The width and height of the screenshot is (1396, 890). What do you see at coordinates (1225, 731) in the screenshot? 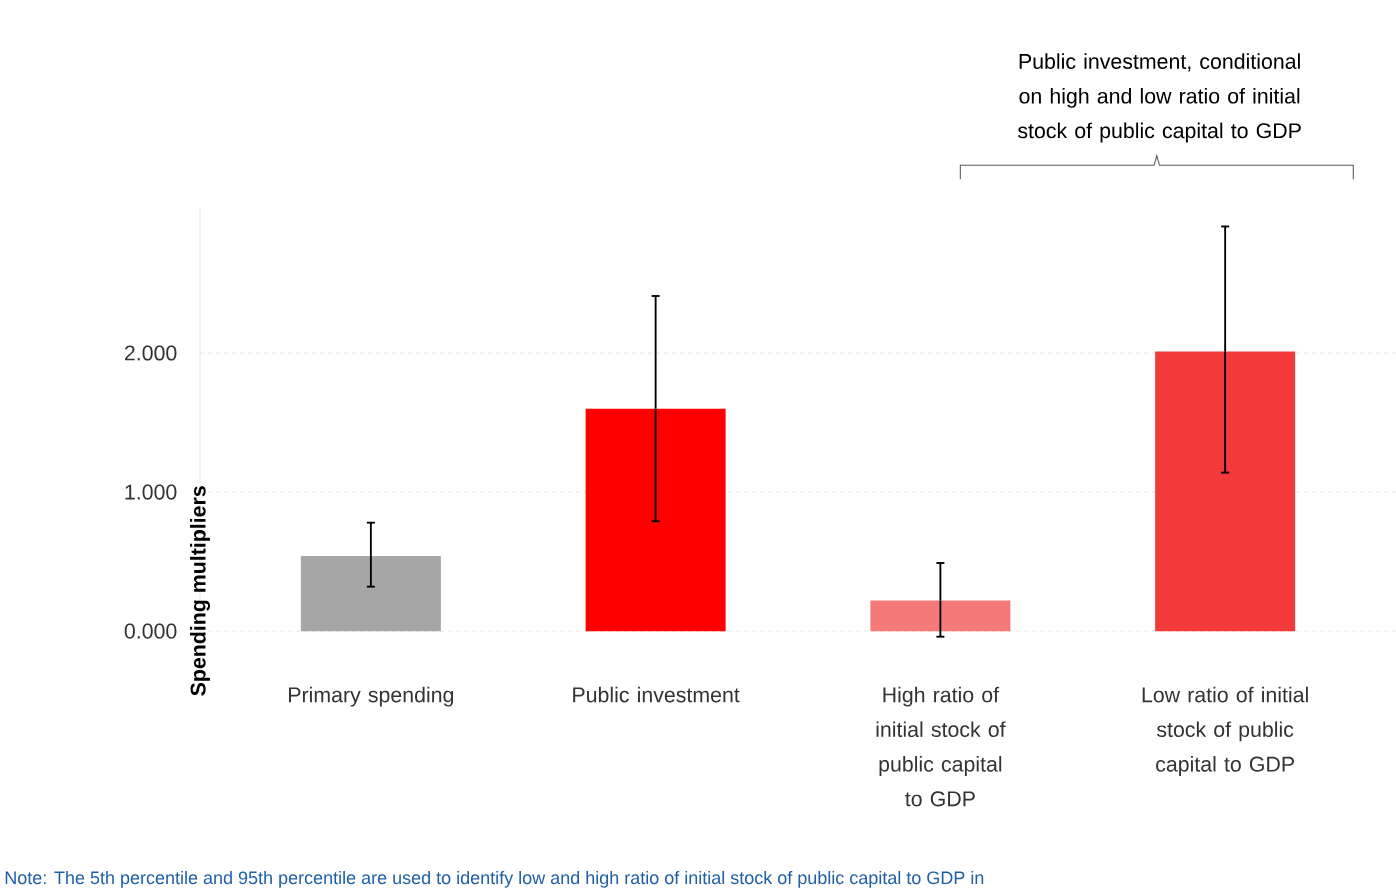
I see `x-tick-label: Low ratio of initial stock of public capital to GDP` at bounding box center [1225, 731].